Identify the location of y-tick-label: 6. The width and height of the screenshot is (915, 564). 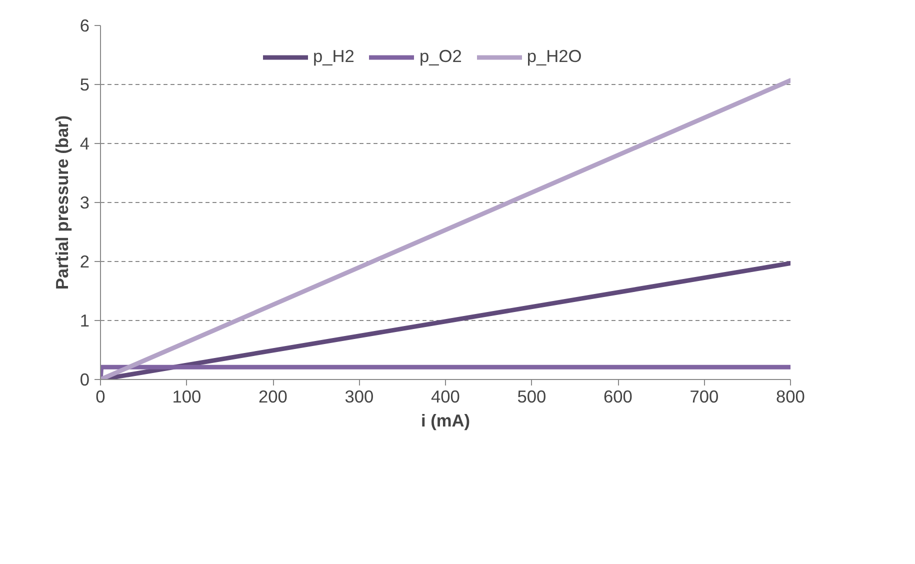
(85, 26).